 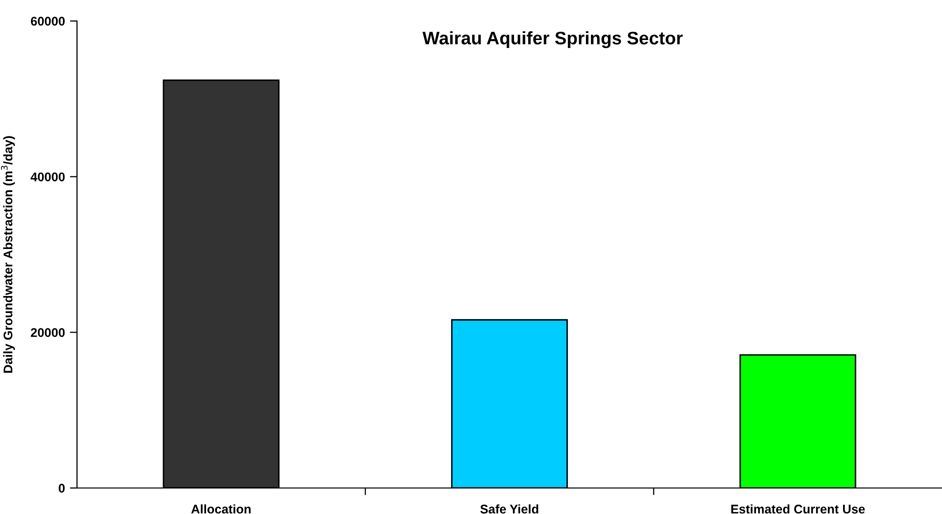 What do you see at coordinates (509, 509) in the screenshot?
I see `x-tick-label: Safe Yield` at bounding box center [509, 509].